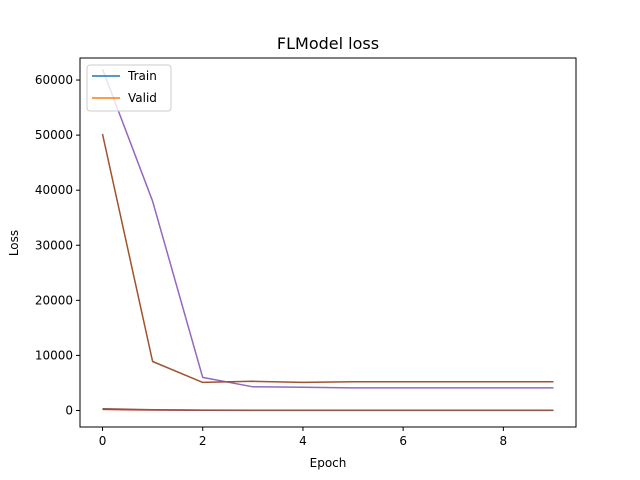 The image size is (640, 480). Describe the element at coordinates (103, 441) in the screenshot. I see `x-tick-label: 0` at that location.